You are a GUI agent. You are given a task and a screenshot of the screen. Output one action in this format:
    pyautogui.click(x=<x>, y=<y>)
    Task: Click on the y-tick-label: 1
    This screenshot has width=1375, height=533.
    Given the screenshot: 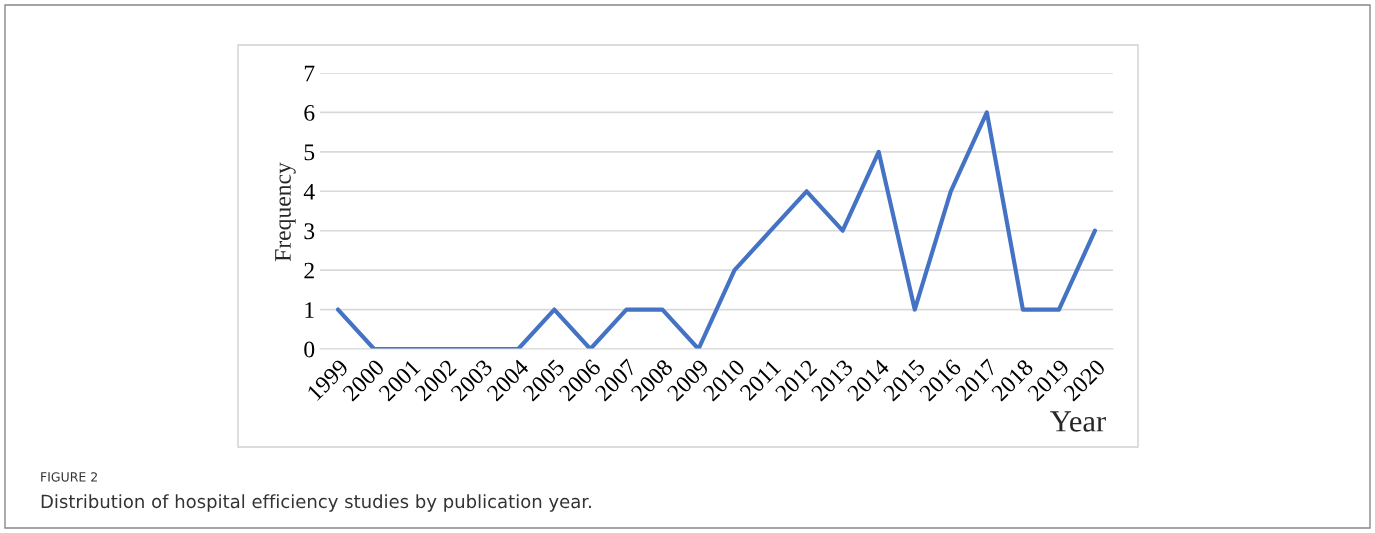 What is the action you would take?
    pyautogui.click(x=309, y=310)
    